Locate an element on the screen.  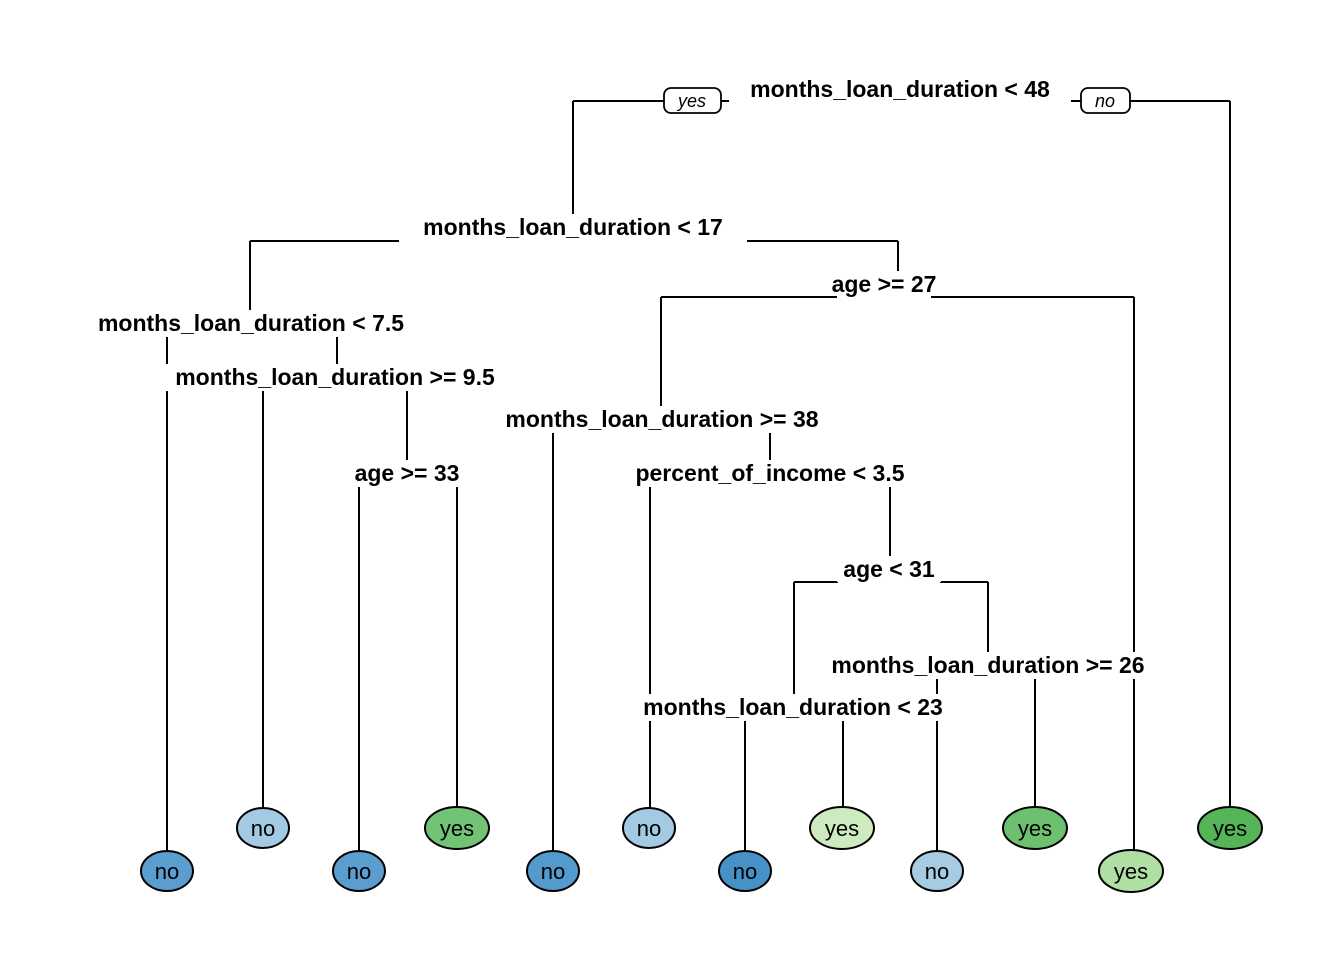
split-node-age-33: age >= 33 is located at coordinates (407, 473).